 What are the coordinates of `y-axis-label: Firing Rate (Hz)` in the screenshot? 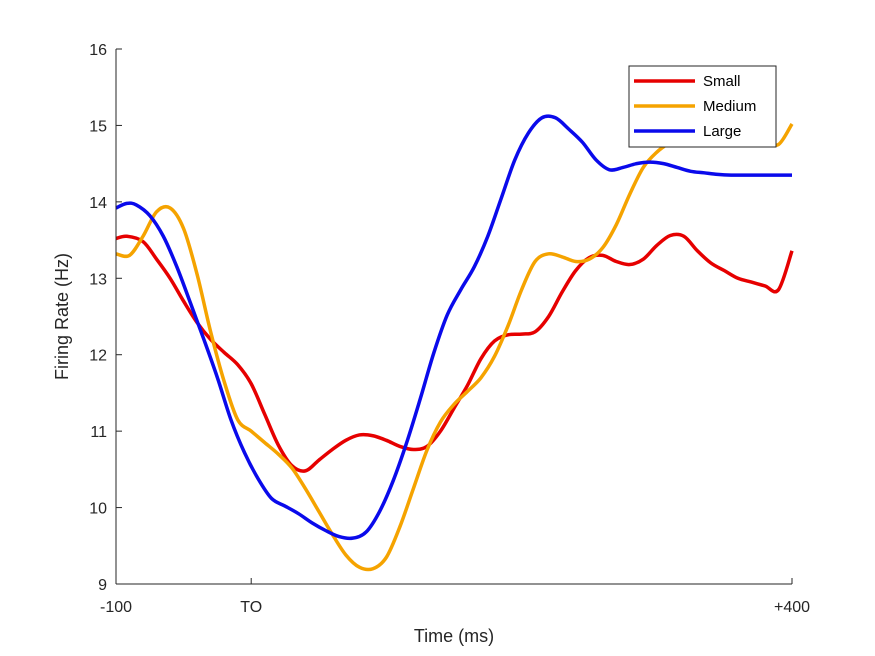 It's located at (62, 316).